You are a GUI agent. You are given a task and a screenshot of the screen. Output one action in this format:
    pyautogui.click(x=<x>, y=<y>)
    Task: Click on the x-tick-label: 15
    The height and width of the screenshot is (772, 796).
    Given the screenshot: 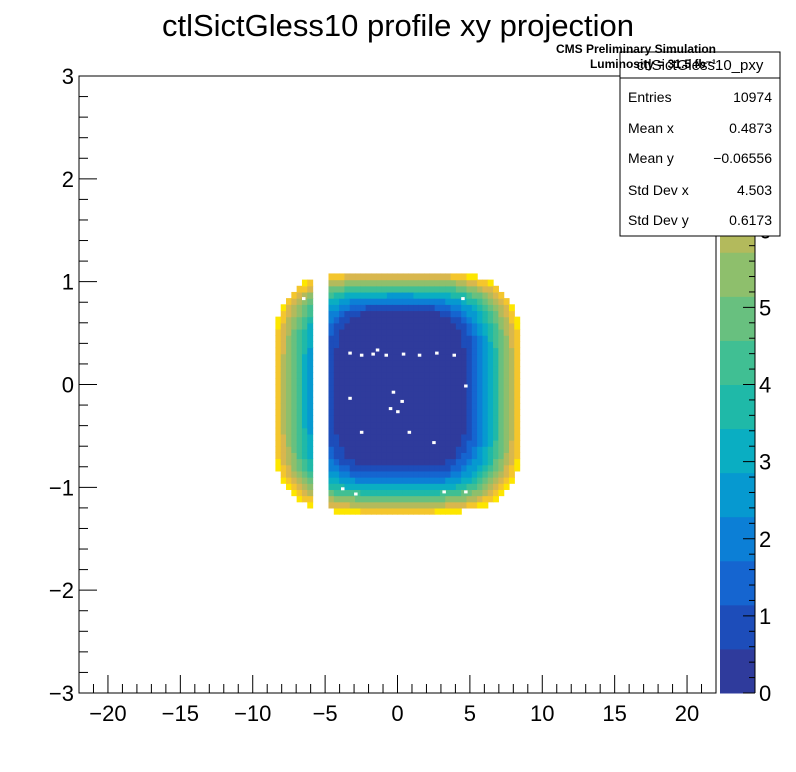 What is the action you would take?
    pyautogui.click(x=614, y=713)
    